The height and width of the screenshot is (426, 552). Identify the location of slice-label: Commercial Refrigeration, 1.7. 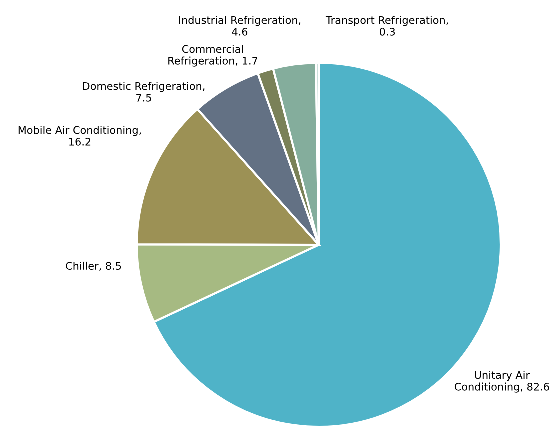
(213, 56).